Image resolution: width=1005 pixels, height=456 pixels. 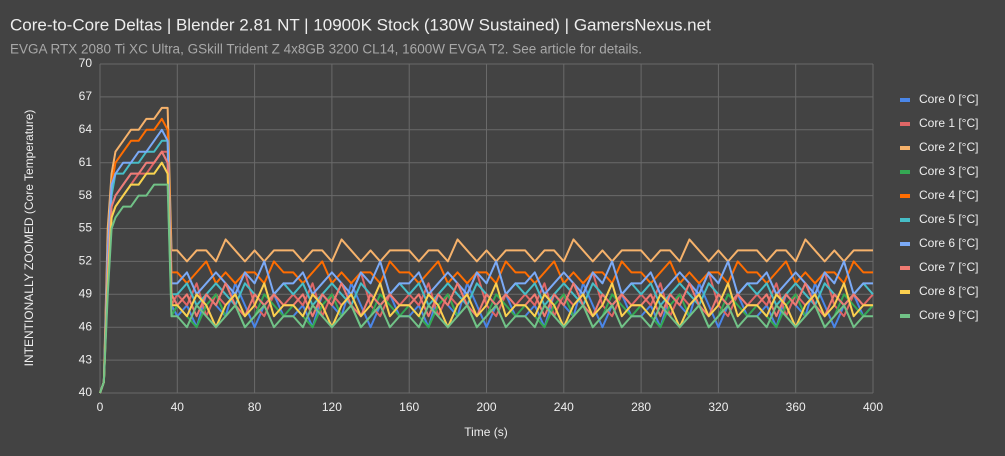 What do you see at coordinates (100, 407) in the screenshot?
I see `x-tick-label: 0` at bounding box center [100, 407].